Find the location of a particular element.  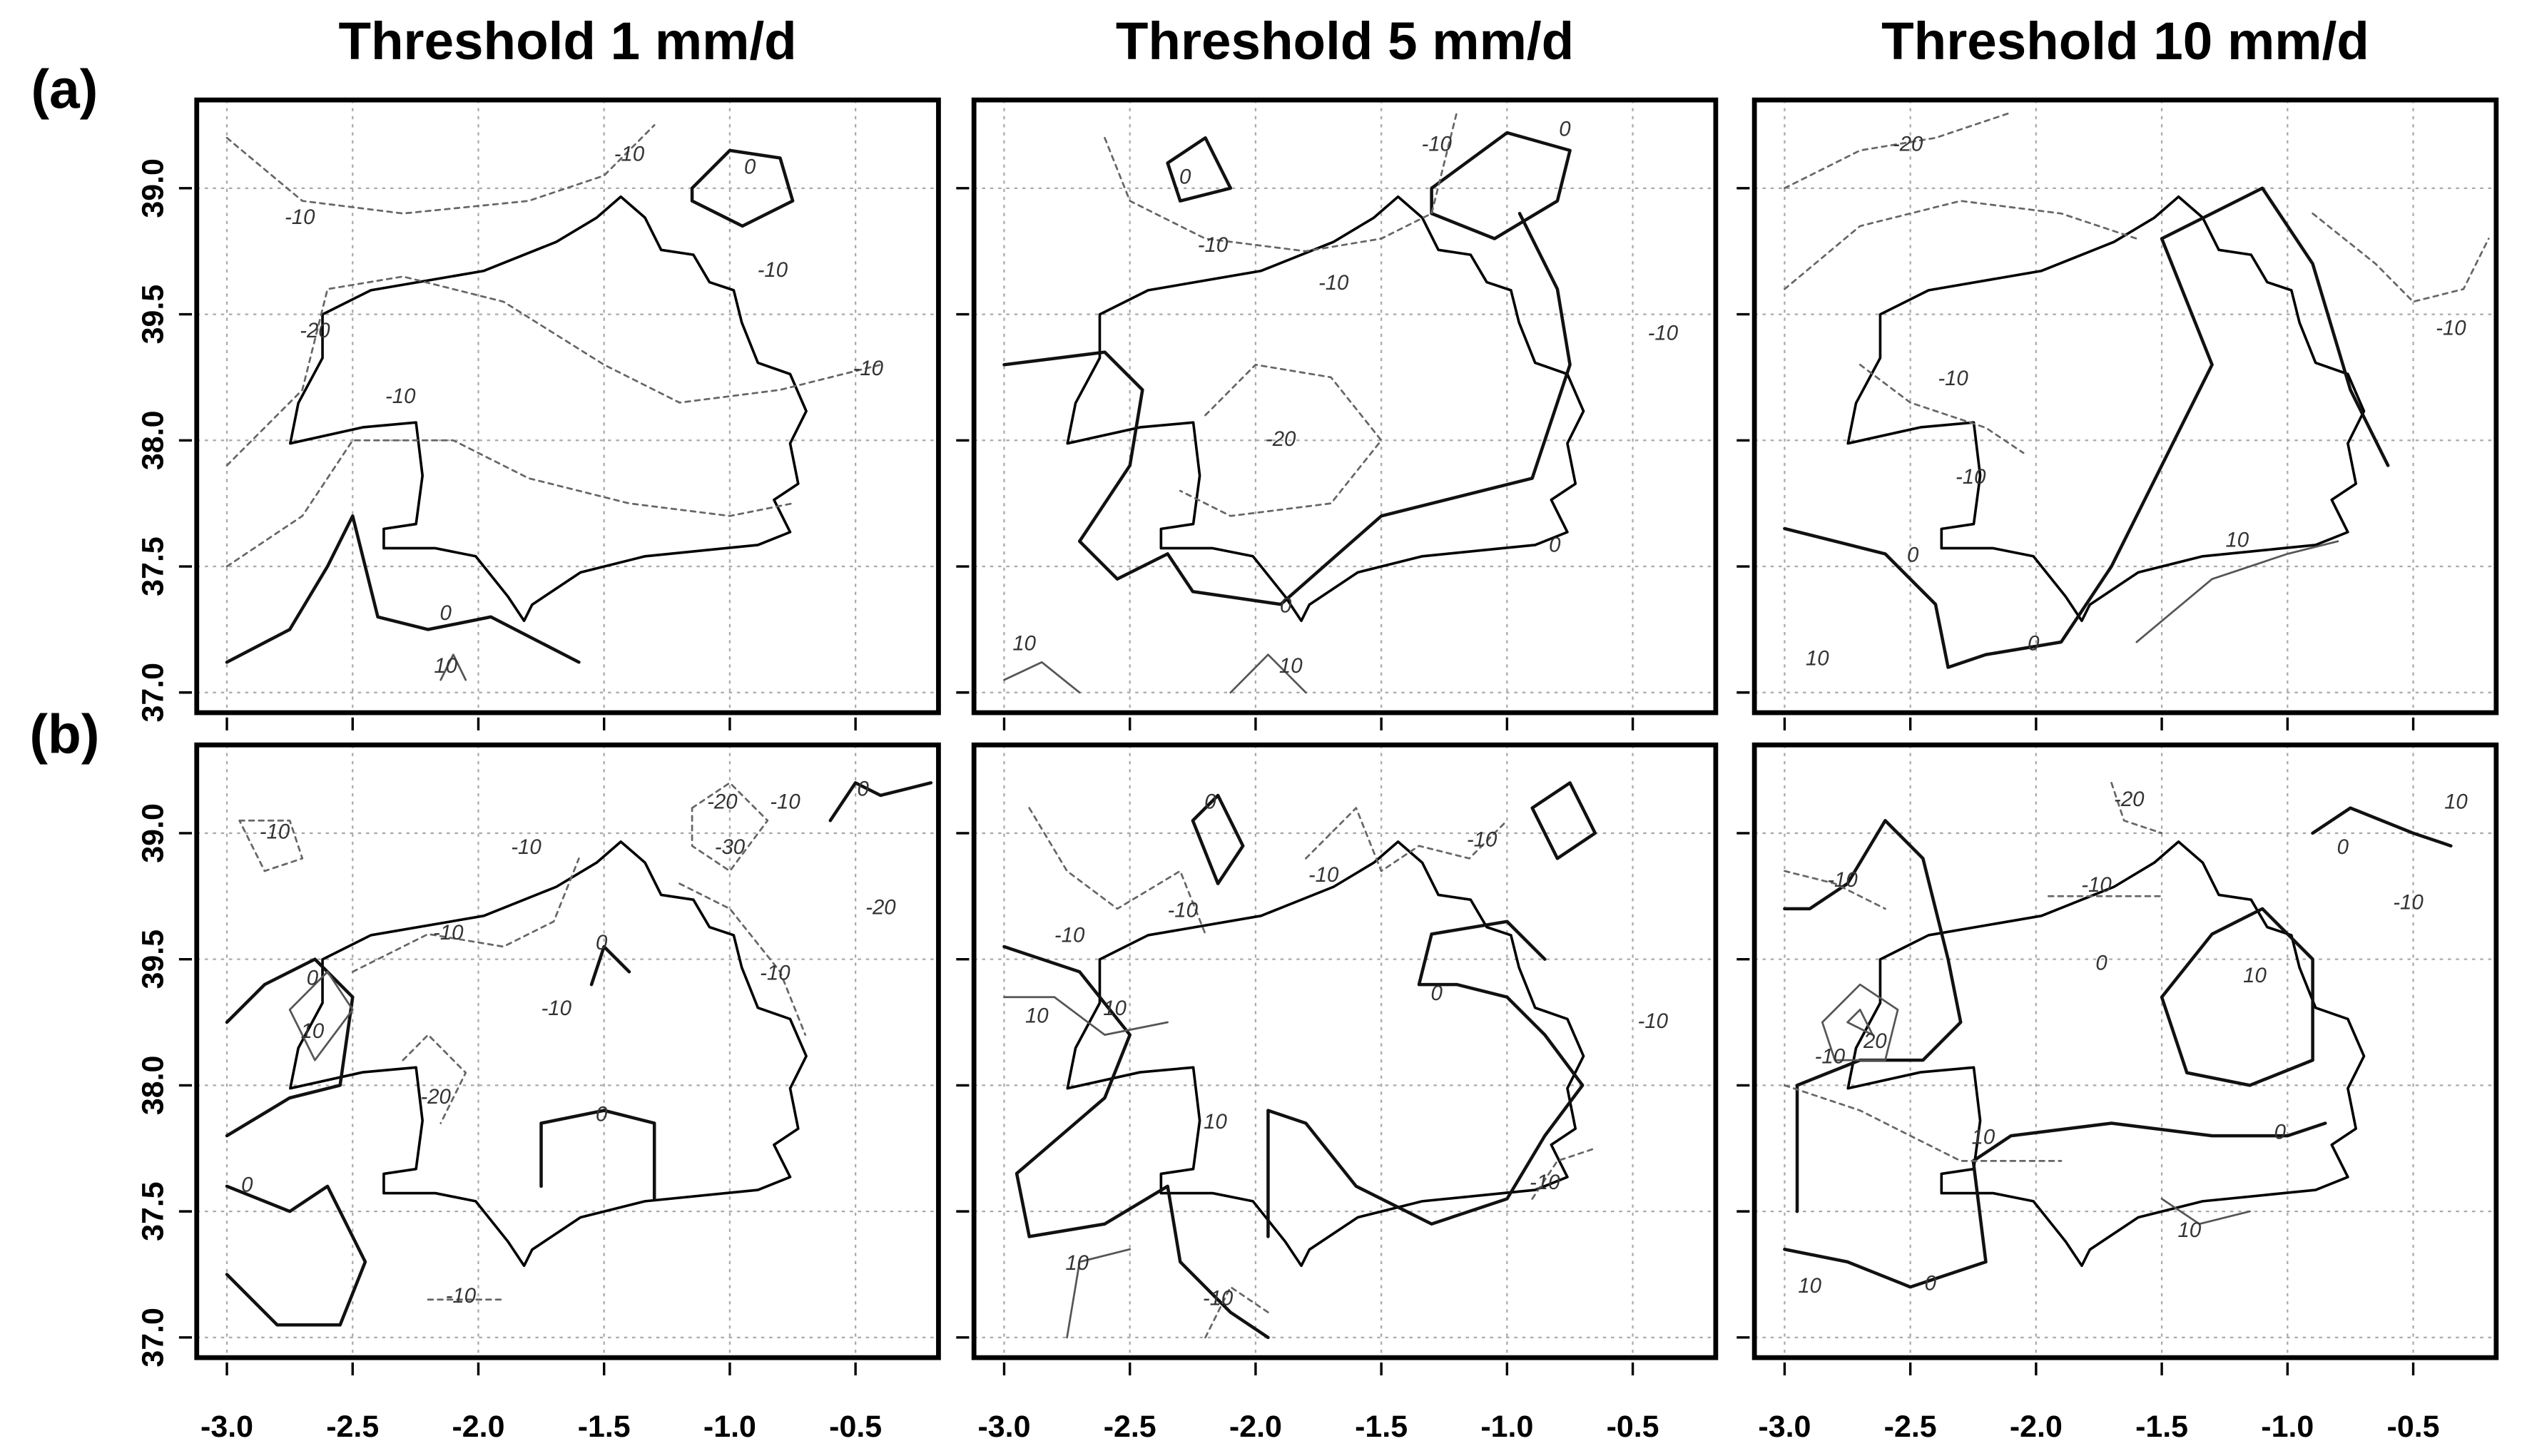

panel: Threshold 10 mm/d -20 -10 -10 -10 0 10 0 10 is located at coordinates (2118, 370).